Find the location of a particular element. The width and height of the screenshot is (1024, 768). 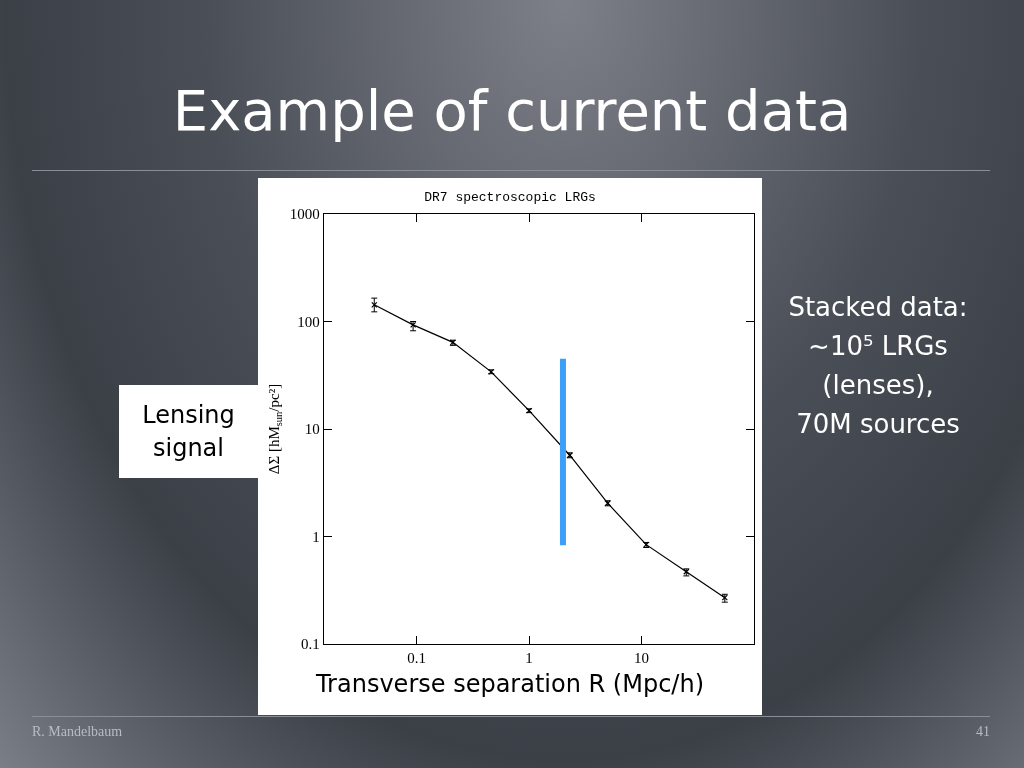

y-tick-label: 0.1 is located at coordinates (310, 644).